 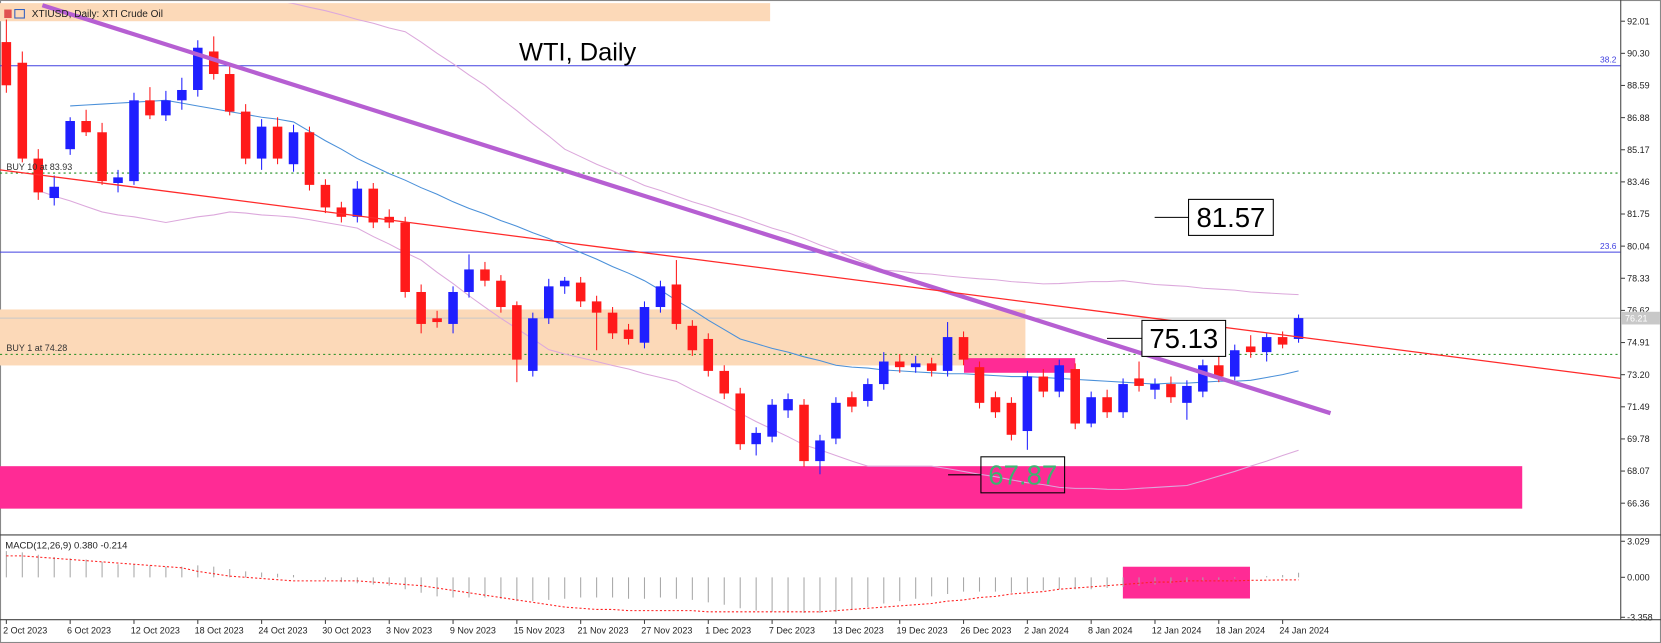 I want to click on y-tick-label: 85.17, so click(x=1638, y=150).